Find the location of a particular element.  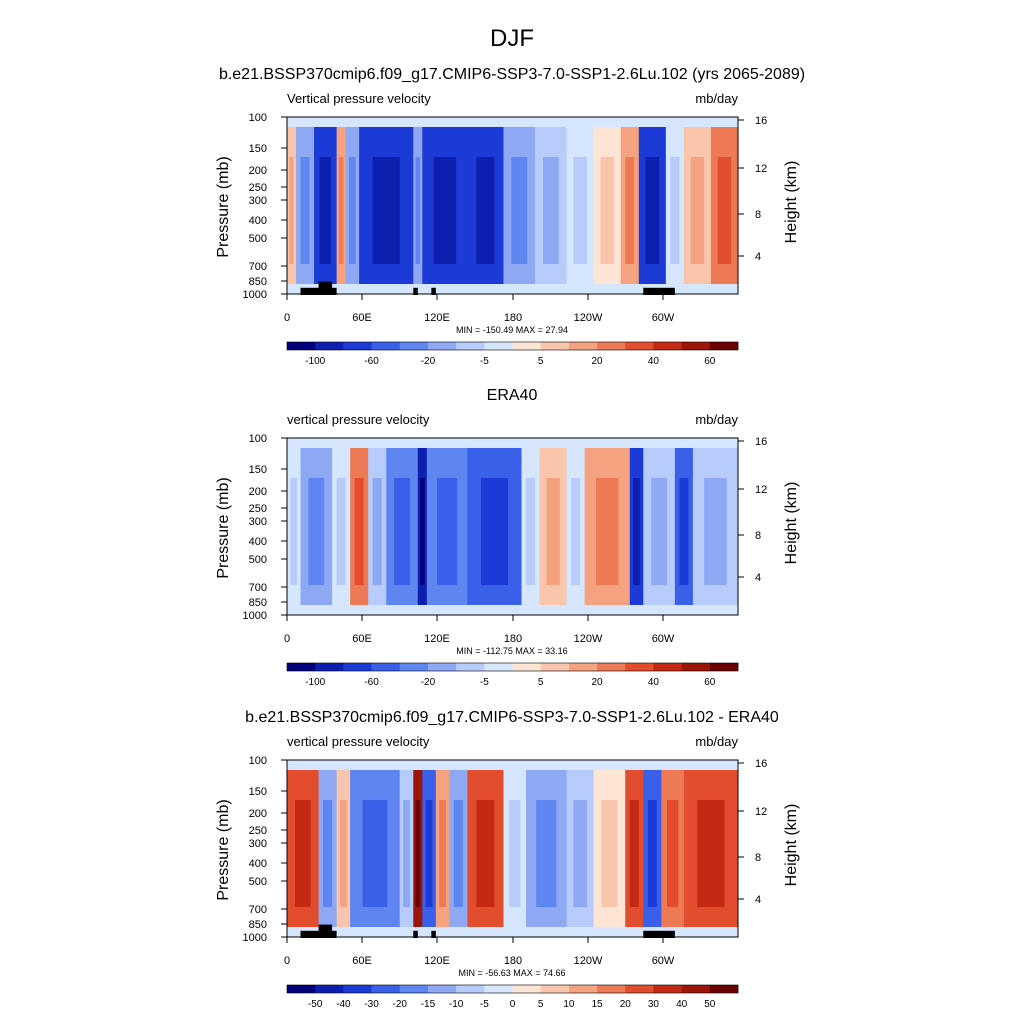

colorbar-label: 60 is located at coordinates (710, 361).